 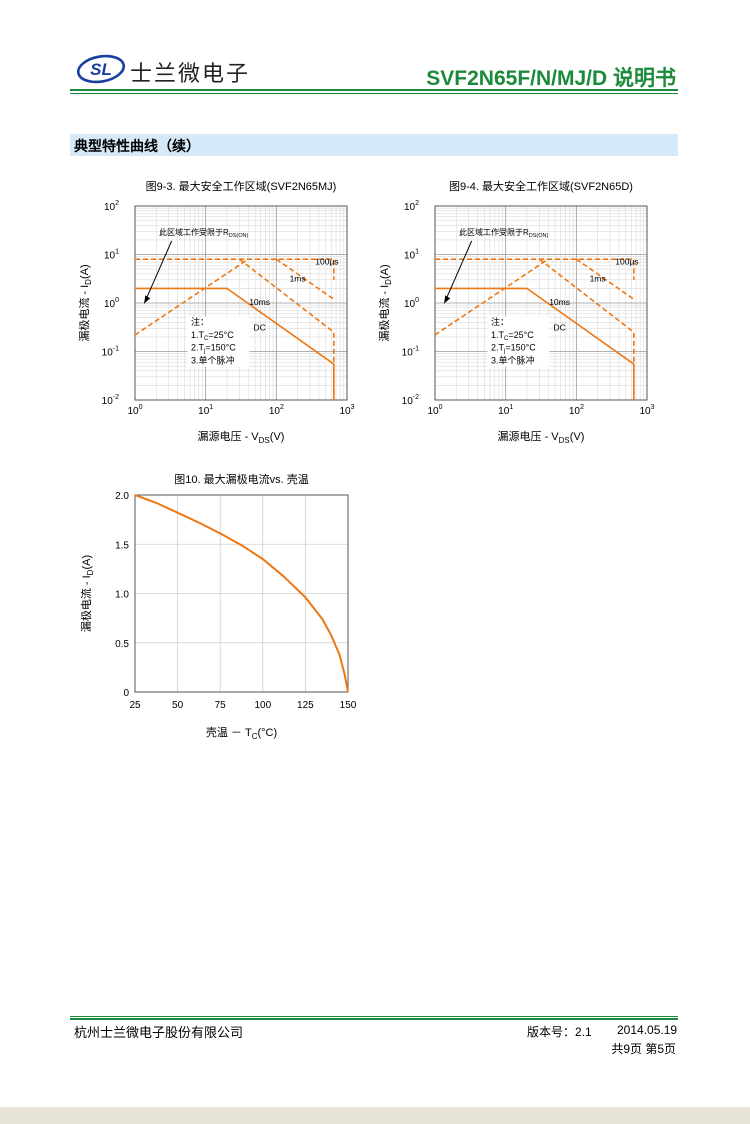 What do you see at coordinates (122, 595) in the screenshot?
I see `y-tick-label: 1.0` at bounding box center [122, 595].